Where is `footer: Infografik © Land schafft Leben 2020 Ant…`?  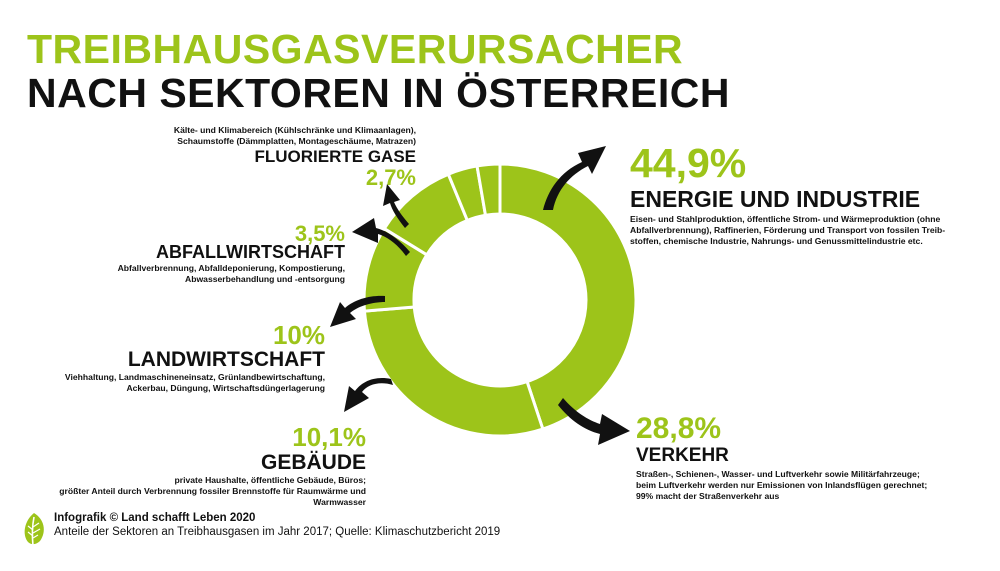
footer: Infografik © Land schafft Leben 2020 Ant… is located at coordinates (277, 525).